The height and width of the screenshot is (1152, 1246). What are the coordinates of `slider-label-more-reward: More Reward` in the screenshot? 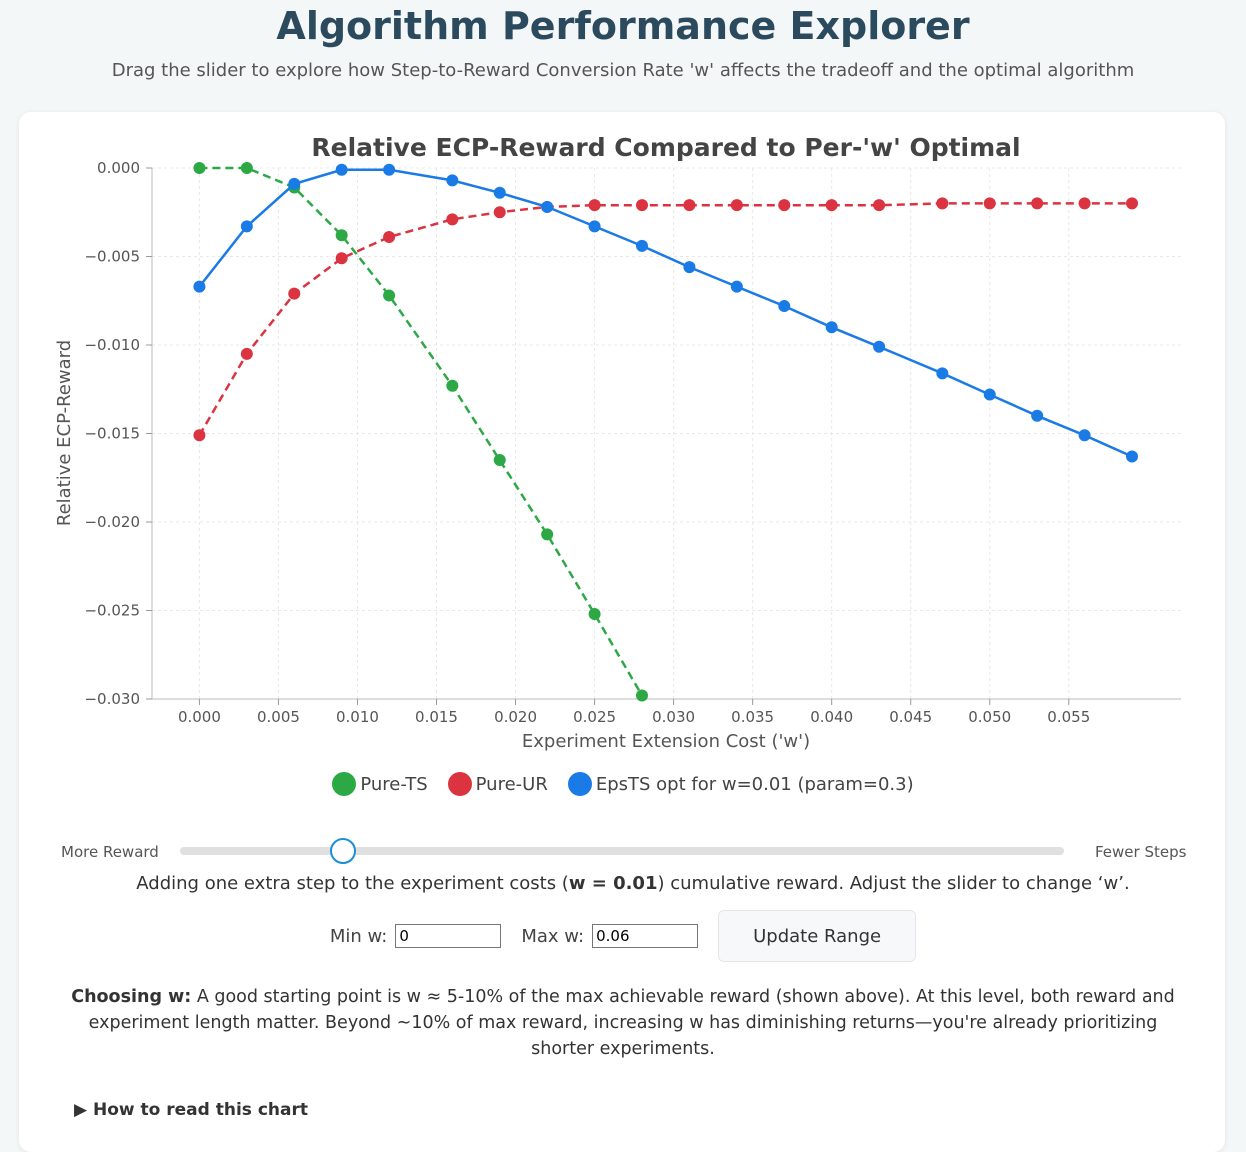 It's located at (110, 852).